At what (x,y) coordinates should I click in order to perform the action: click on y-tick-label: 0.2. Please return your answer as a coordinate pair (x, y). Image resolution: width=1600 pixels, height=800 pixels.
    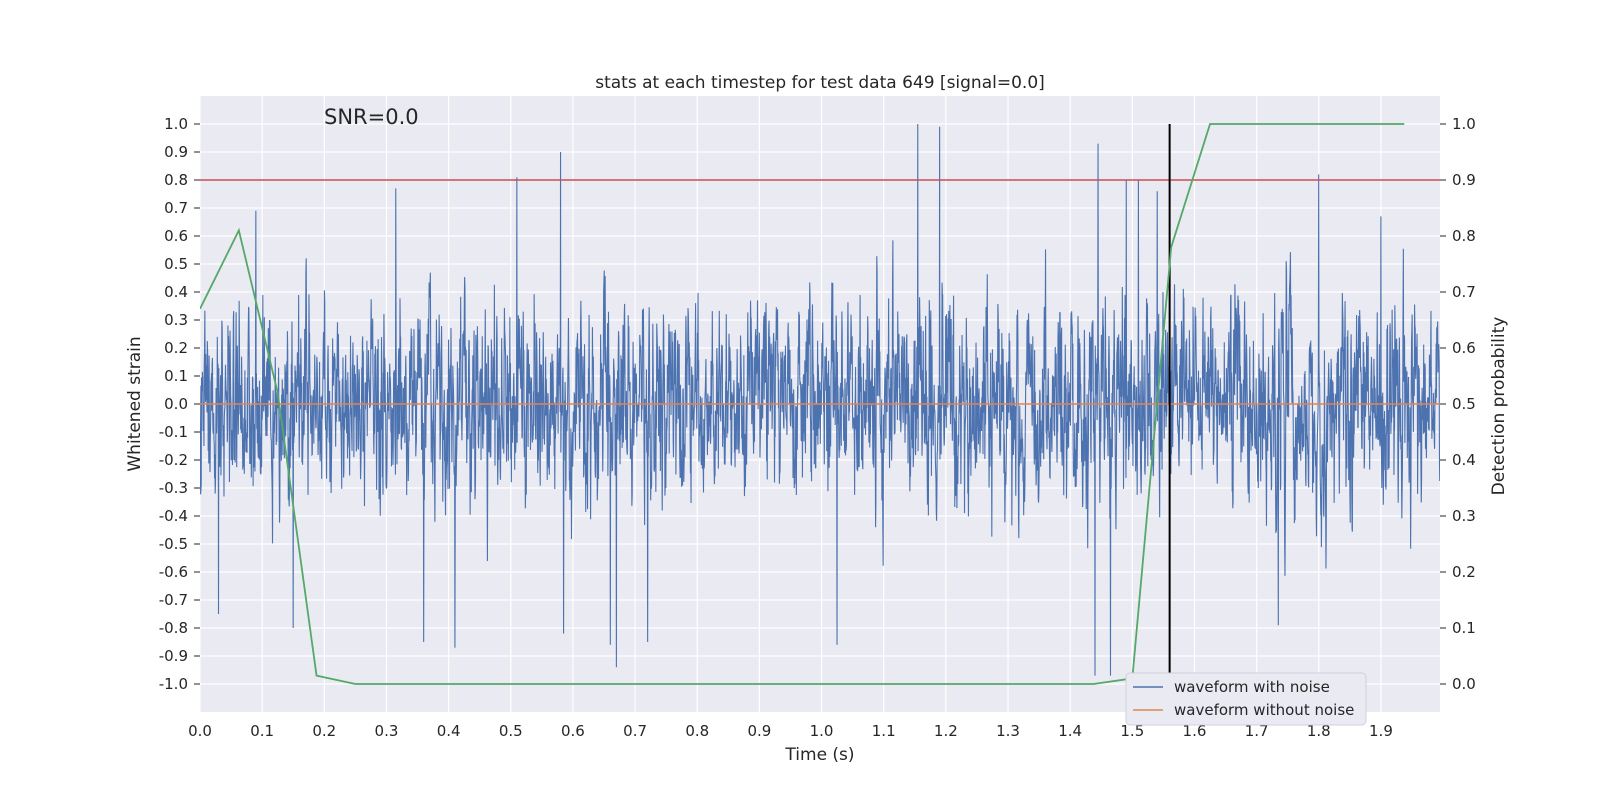
    Looking at the image, I should click on (176, 348).